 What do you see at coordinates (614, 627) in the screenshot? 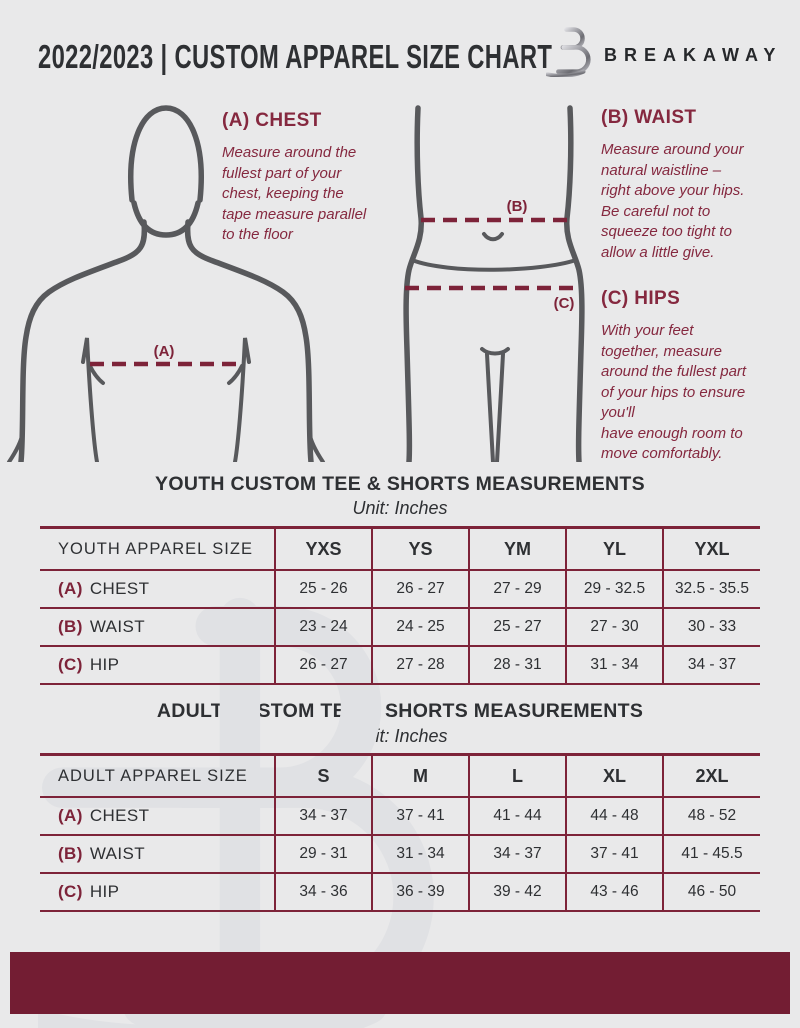
I see `cell-value: 27 - 30` at bounding box center [614, 627].